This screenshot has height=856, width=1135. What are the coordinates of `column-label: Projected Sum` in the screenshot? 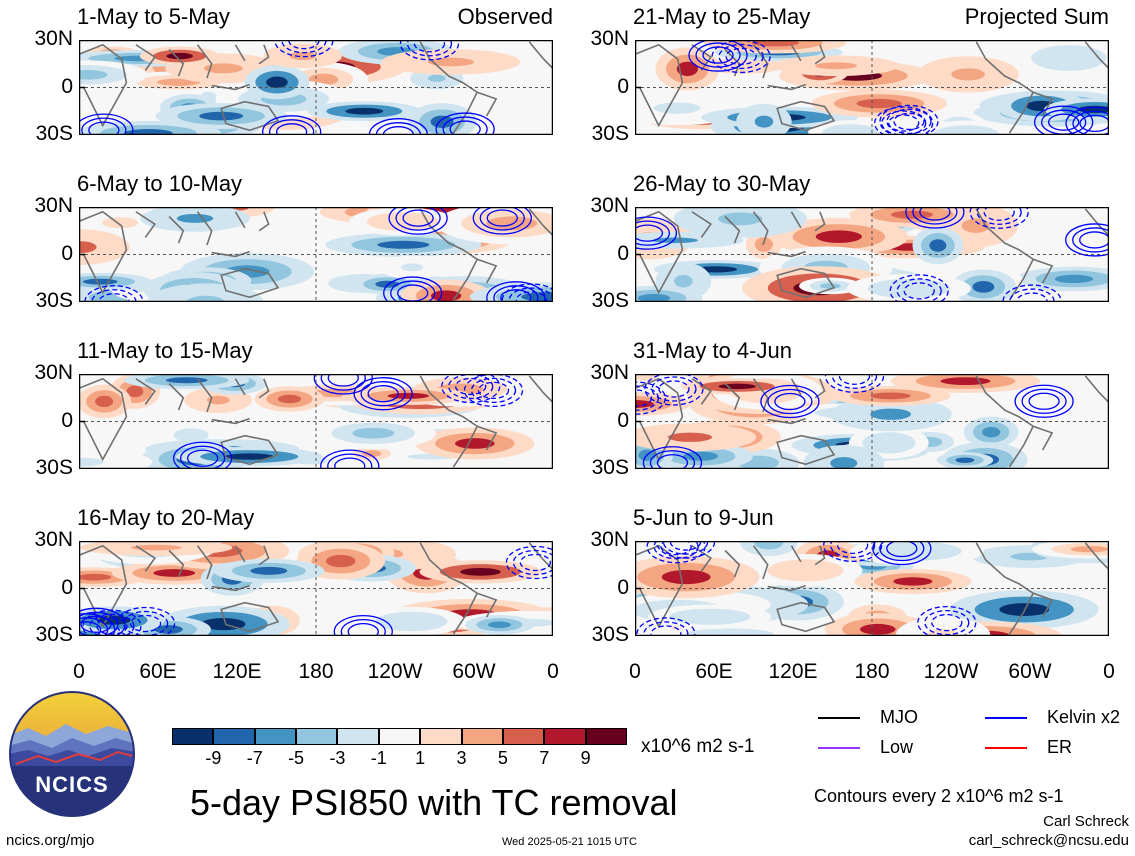 It's located at (1036, 16).